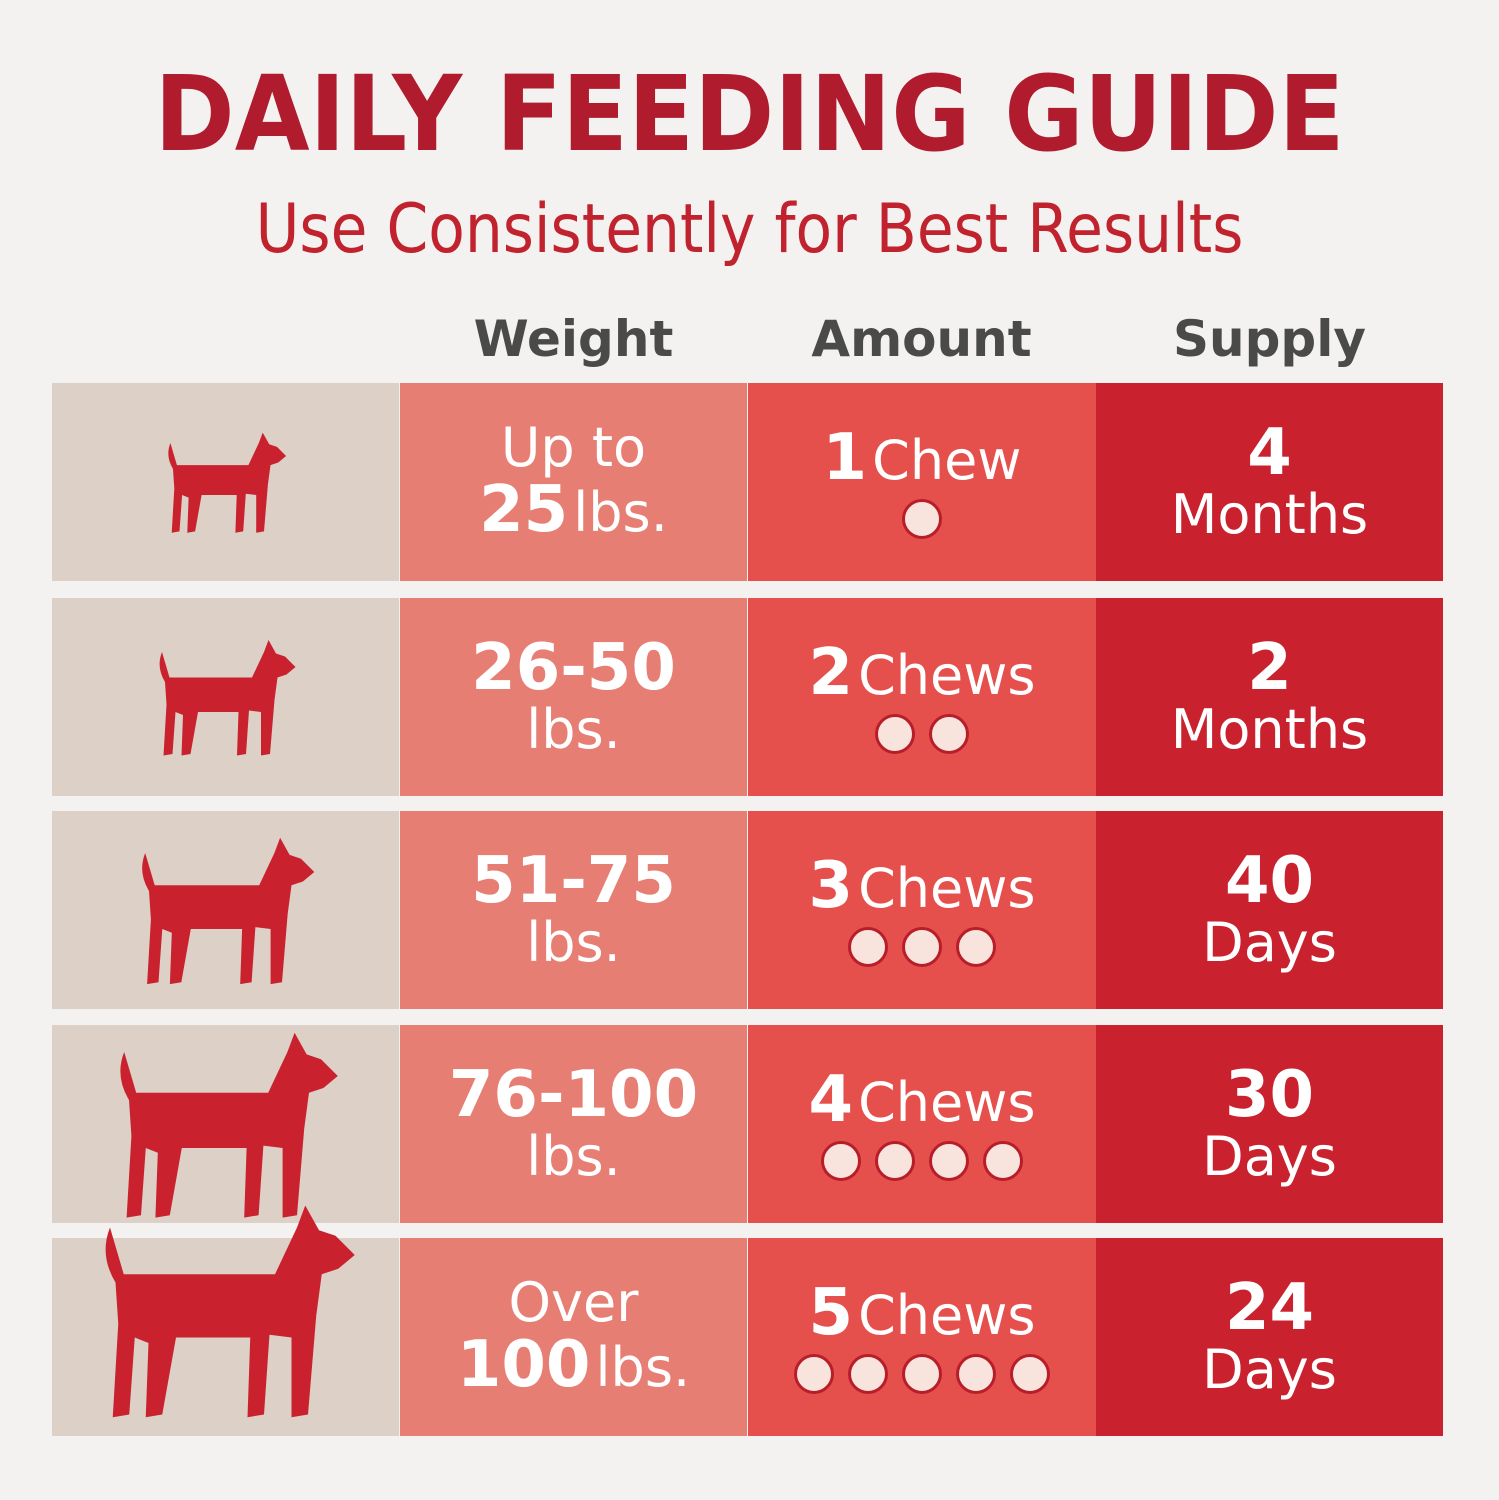 Image resolution: width=1499 pixels, height=1500 pixels. I want to click on amount-cell: 5 Chews, so click(922, 1337).